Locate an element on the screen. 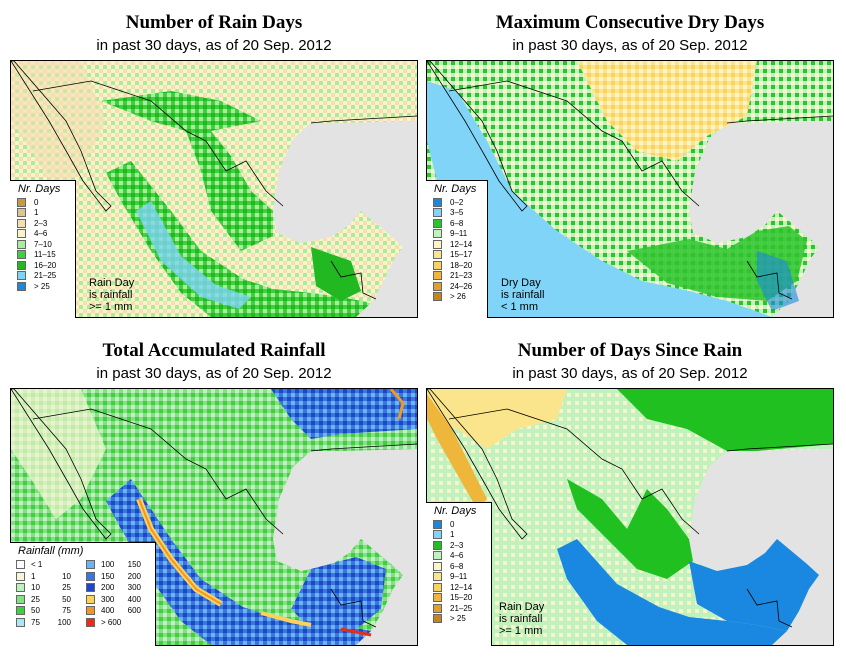 The height and width of the screenshot is (658, 846). note-line: Dry Day is located at coordinates (521, 283).